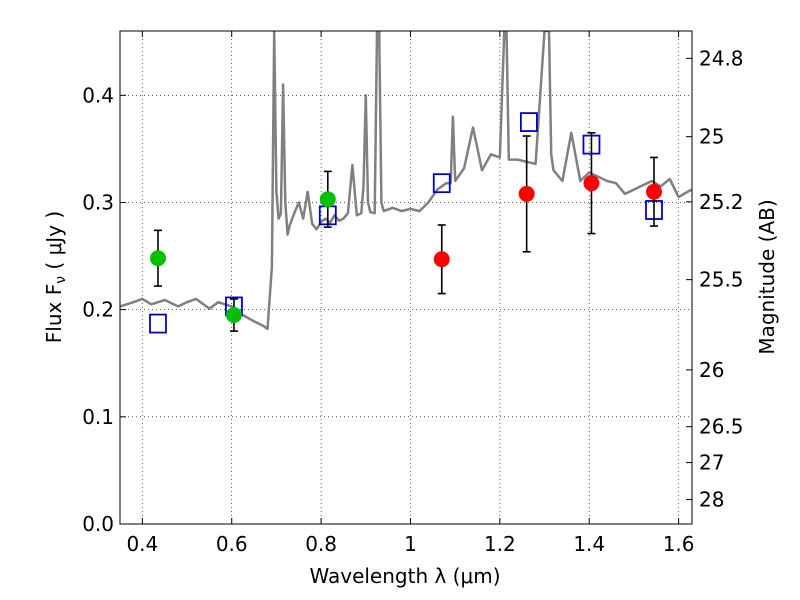 Image resolution: width=800 pixels, height=600 pixels. Describe the element at coordinates (55, 277) in the screenshot. I see `y-axis-label: Flux Fν ( μJy )` at that location.